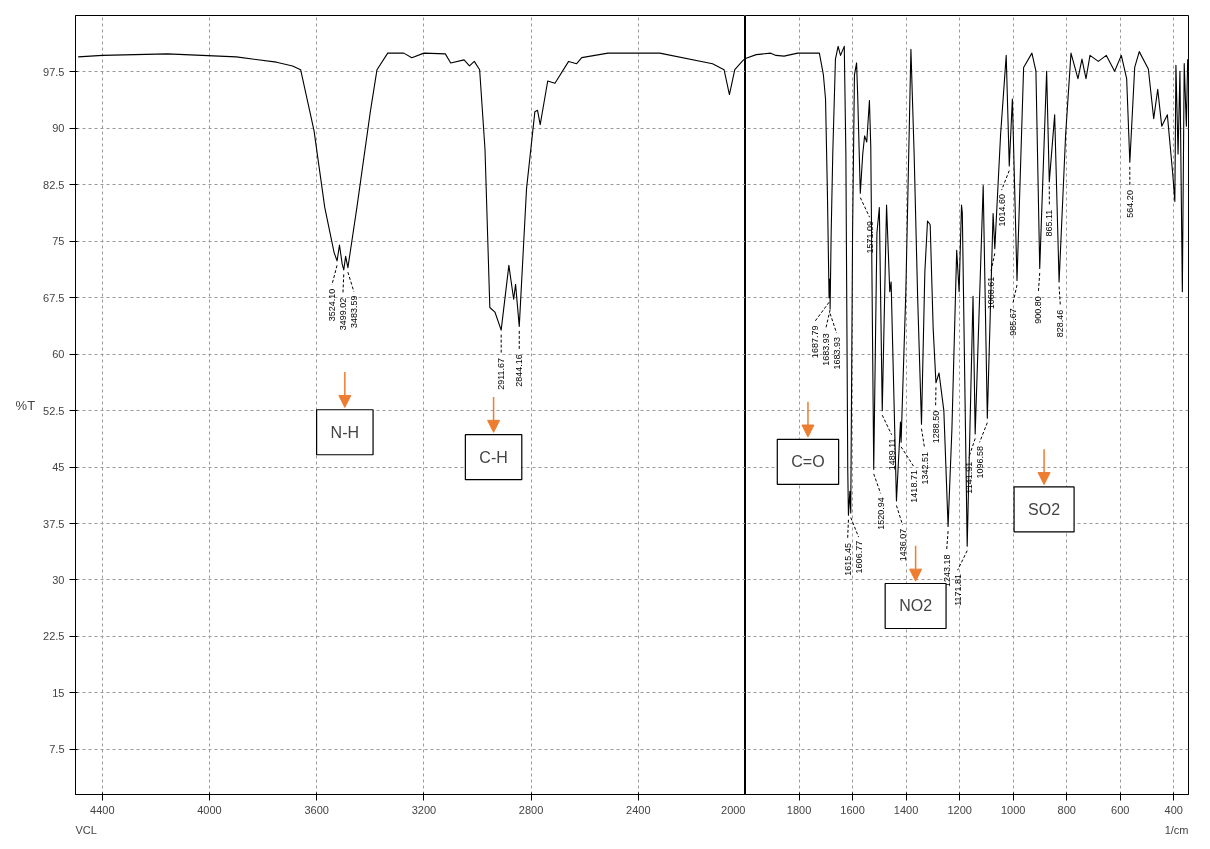 The height and width of the screenshot is (849, 1210). I want to click on x-tick-label: 1600, so click(852, 809).